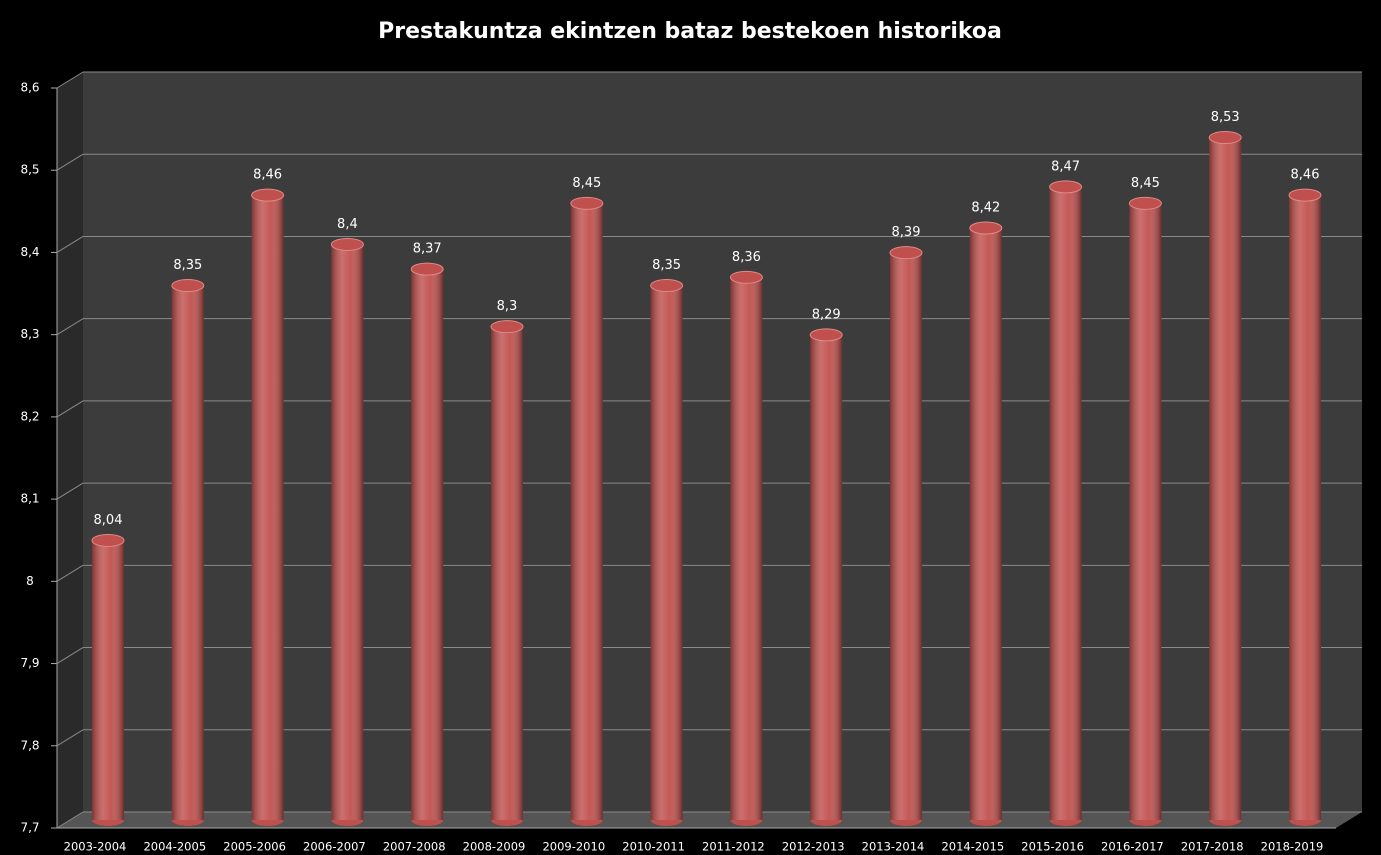  Describe the element at coordinates (507, 306) in the screenshot. I see `data-label: 8,3` at that location.